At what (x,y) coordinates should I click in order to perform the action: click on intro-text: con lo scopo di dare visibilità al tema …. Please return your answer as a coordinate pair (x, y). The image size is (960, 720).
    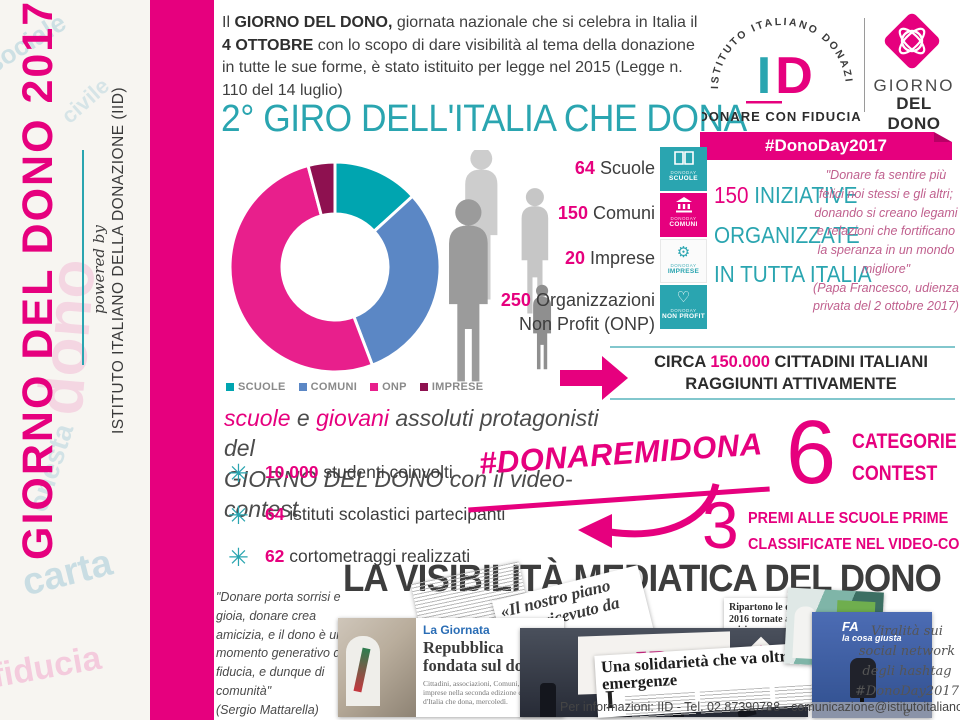
    Looking at the image, I should click on (458, 68).